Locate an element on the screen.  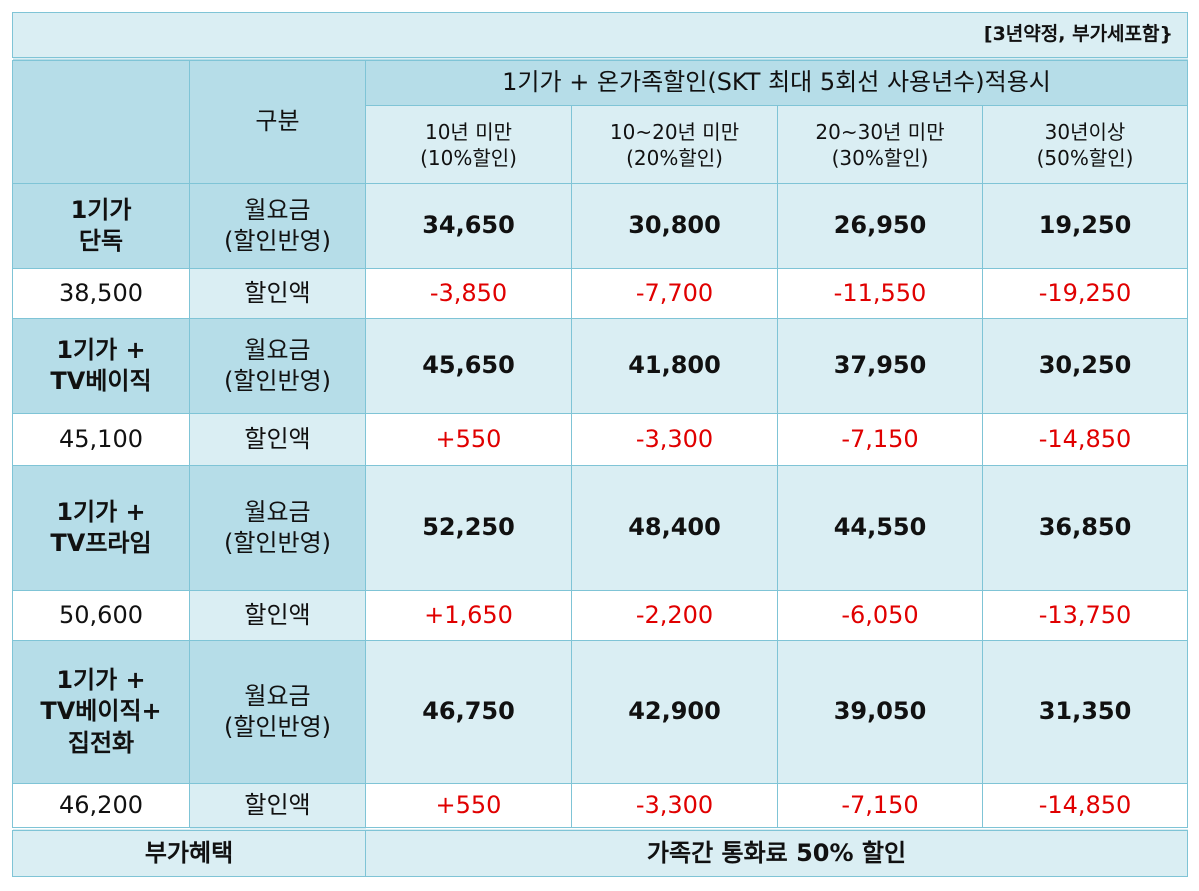
column-header: 10~20년 미만 (20%할인) is located at coordinates (674, 144).